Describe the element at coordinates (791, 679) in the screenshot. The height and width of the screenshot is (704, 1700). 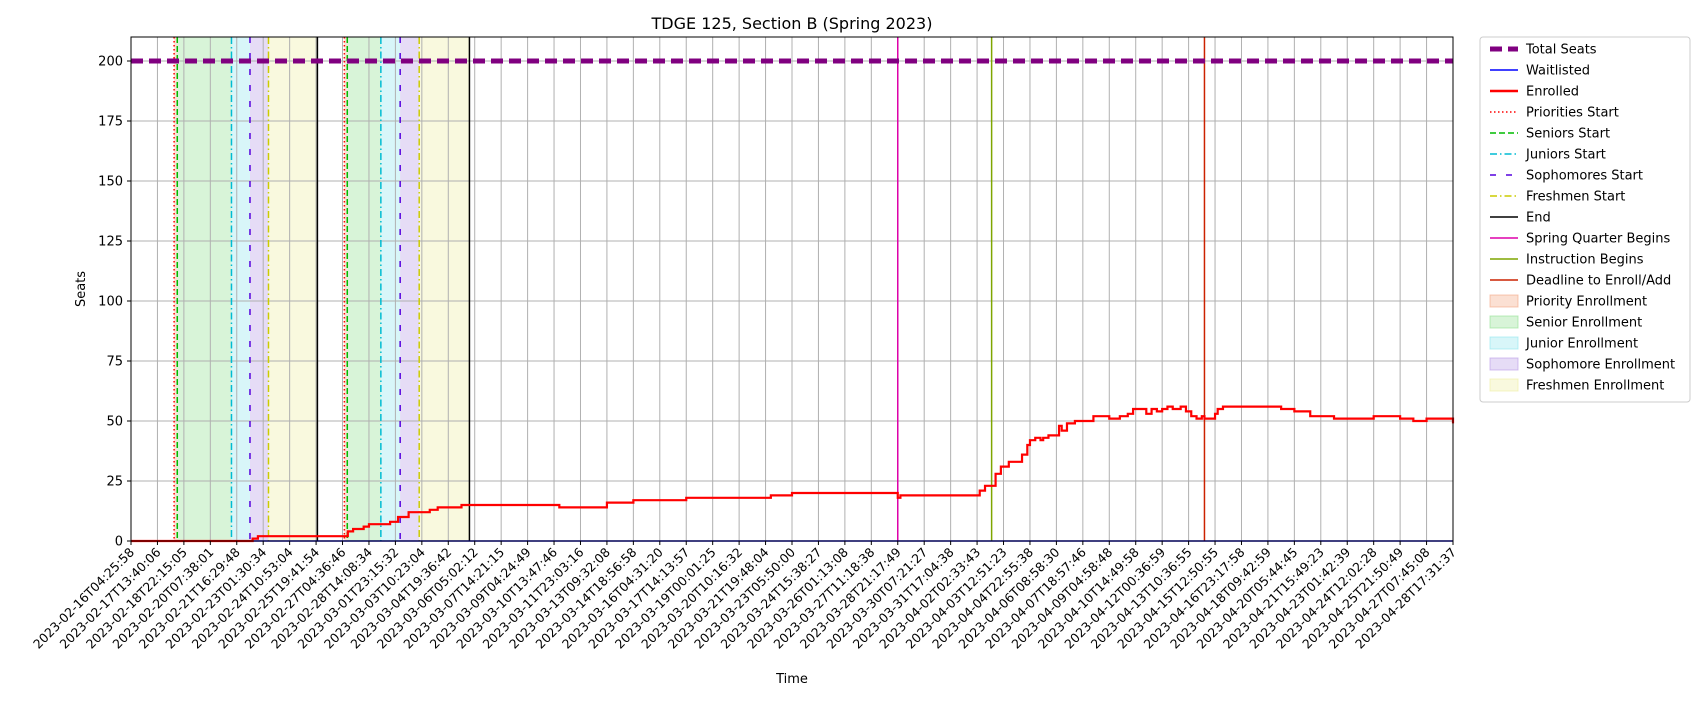
I see `x-axis-label: Time` at that location.